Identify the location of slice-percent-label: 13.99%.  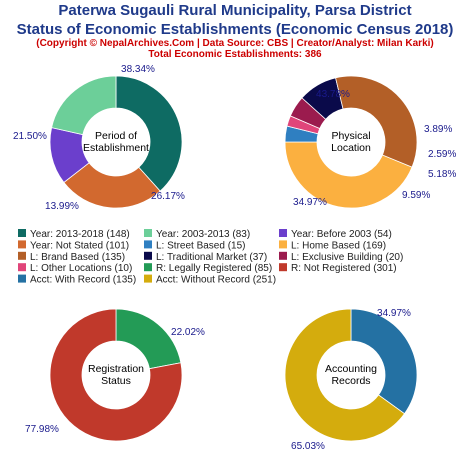
(62, 206).